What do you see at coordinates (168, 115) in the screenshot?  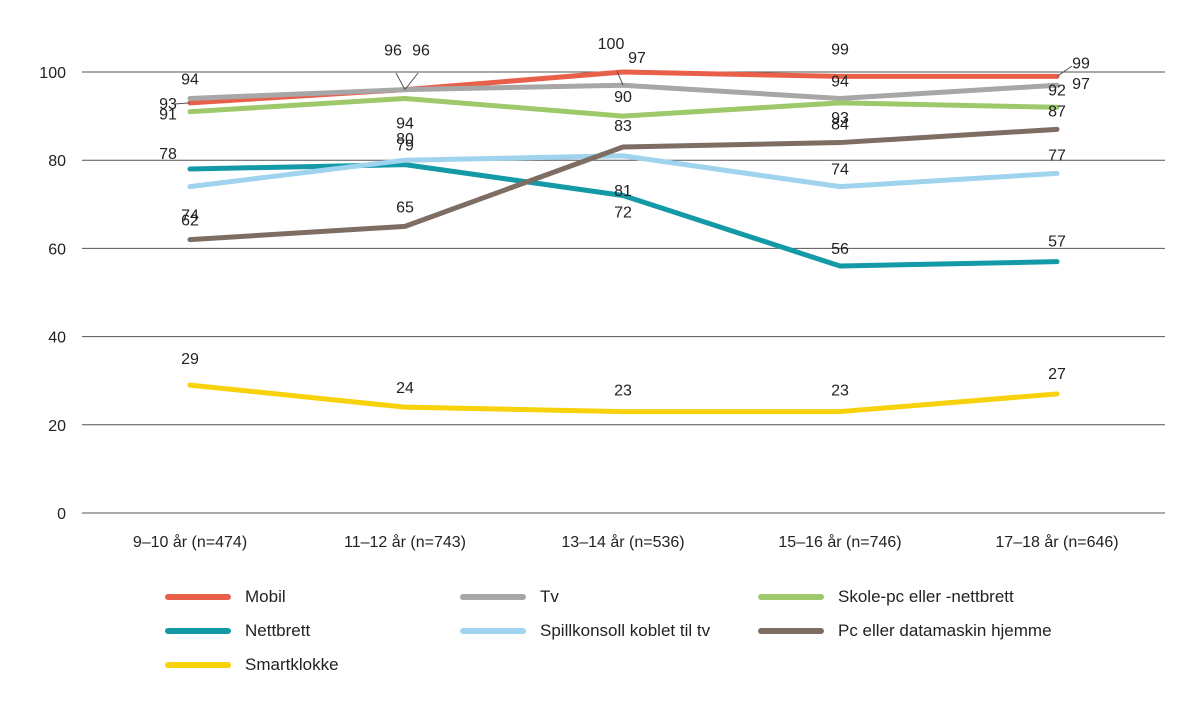 I see `data-label: 91` at bounding box center [168, 115].